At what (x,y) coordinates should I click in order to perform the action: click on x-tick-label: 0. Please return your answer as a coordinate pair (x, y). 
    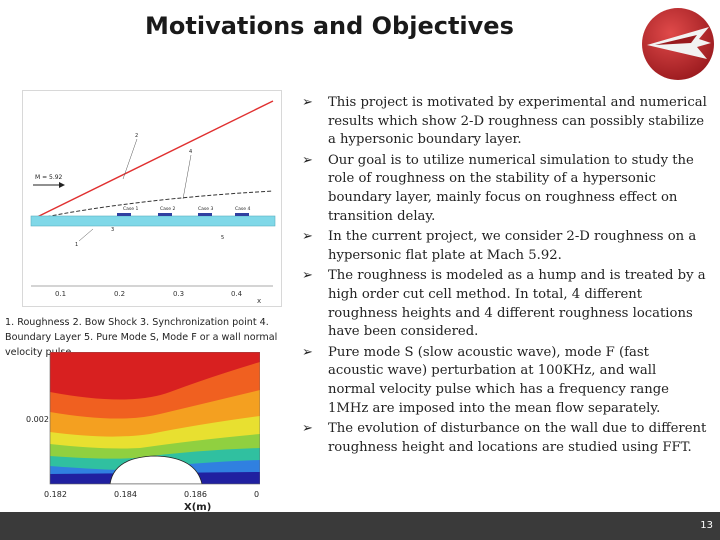
    Looking at the image, I should click on (256, 494).